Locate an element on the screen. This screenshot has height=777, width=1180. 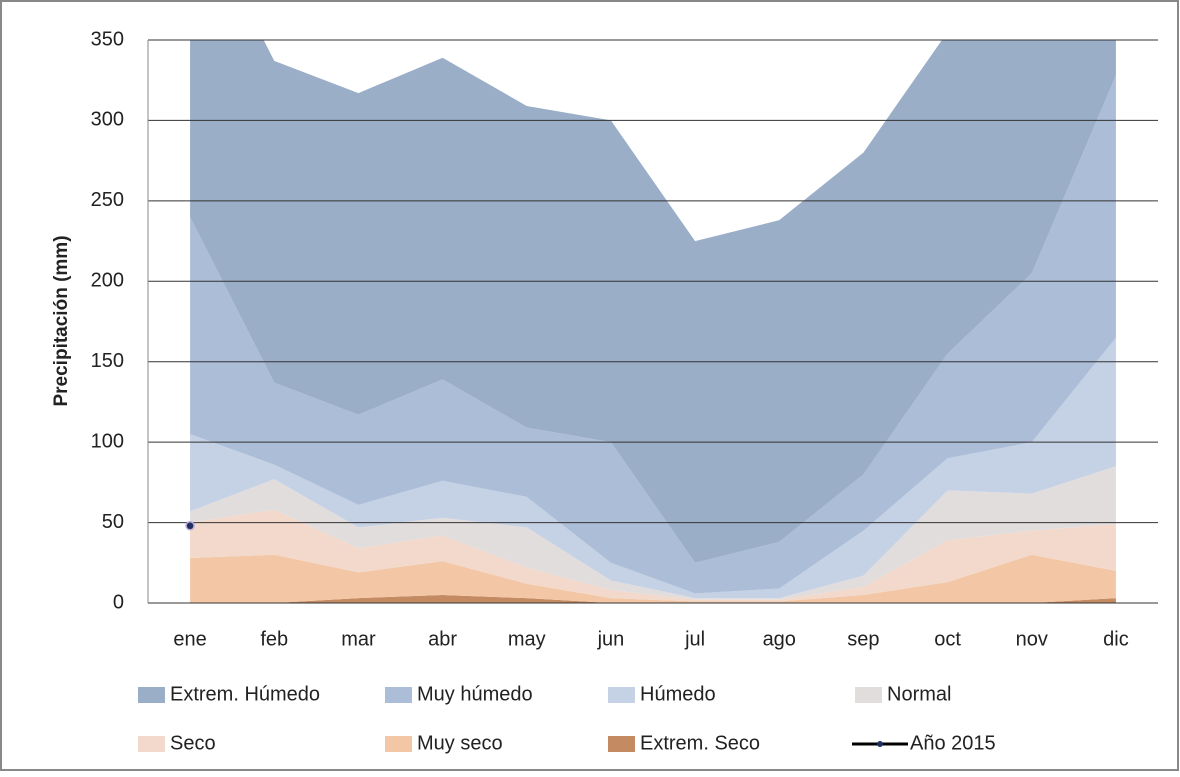
y-tick-label: 100 is located at coordinates (107, 441).